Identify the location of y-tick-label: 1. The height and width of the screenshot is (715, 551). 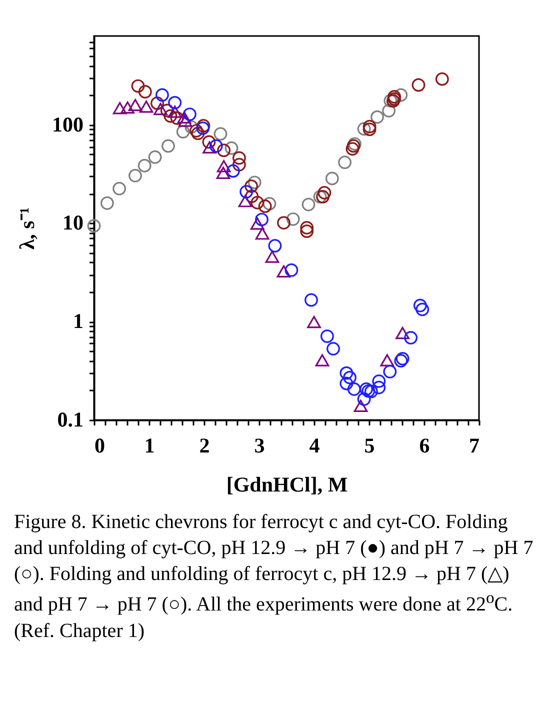
(78, 321).